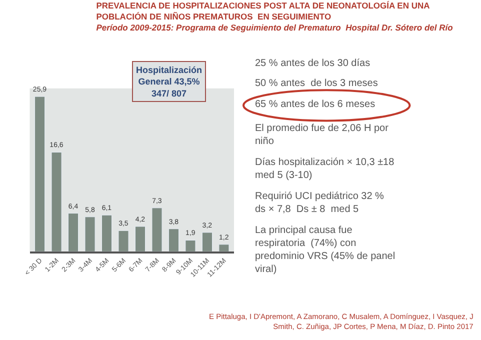  What do you see at coordinates (325, 169) in the screenshot?
I see `text: Días hospitalización × 10,3 ±18 med 5 (3-10)` at bounding box center [325, 169].